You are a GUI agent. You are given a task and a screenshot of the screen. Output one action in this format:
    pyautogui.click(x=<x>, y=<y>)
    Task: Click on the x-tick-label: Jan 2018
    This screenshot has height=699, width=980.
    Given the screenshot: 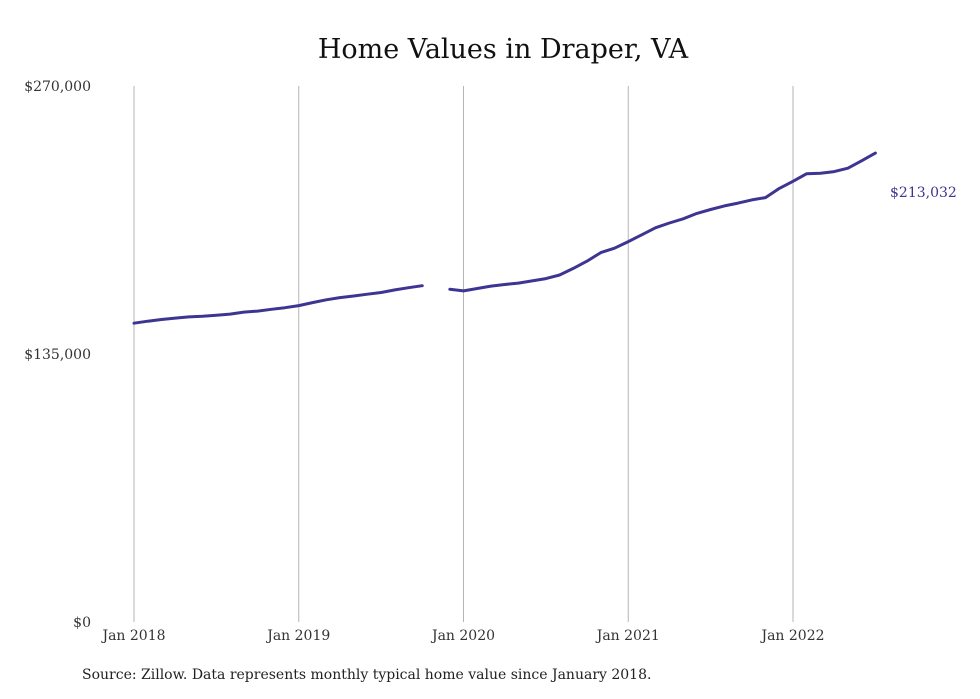 What is the action you would take?
    pyautogui.click(x=132, y=636)
    